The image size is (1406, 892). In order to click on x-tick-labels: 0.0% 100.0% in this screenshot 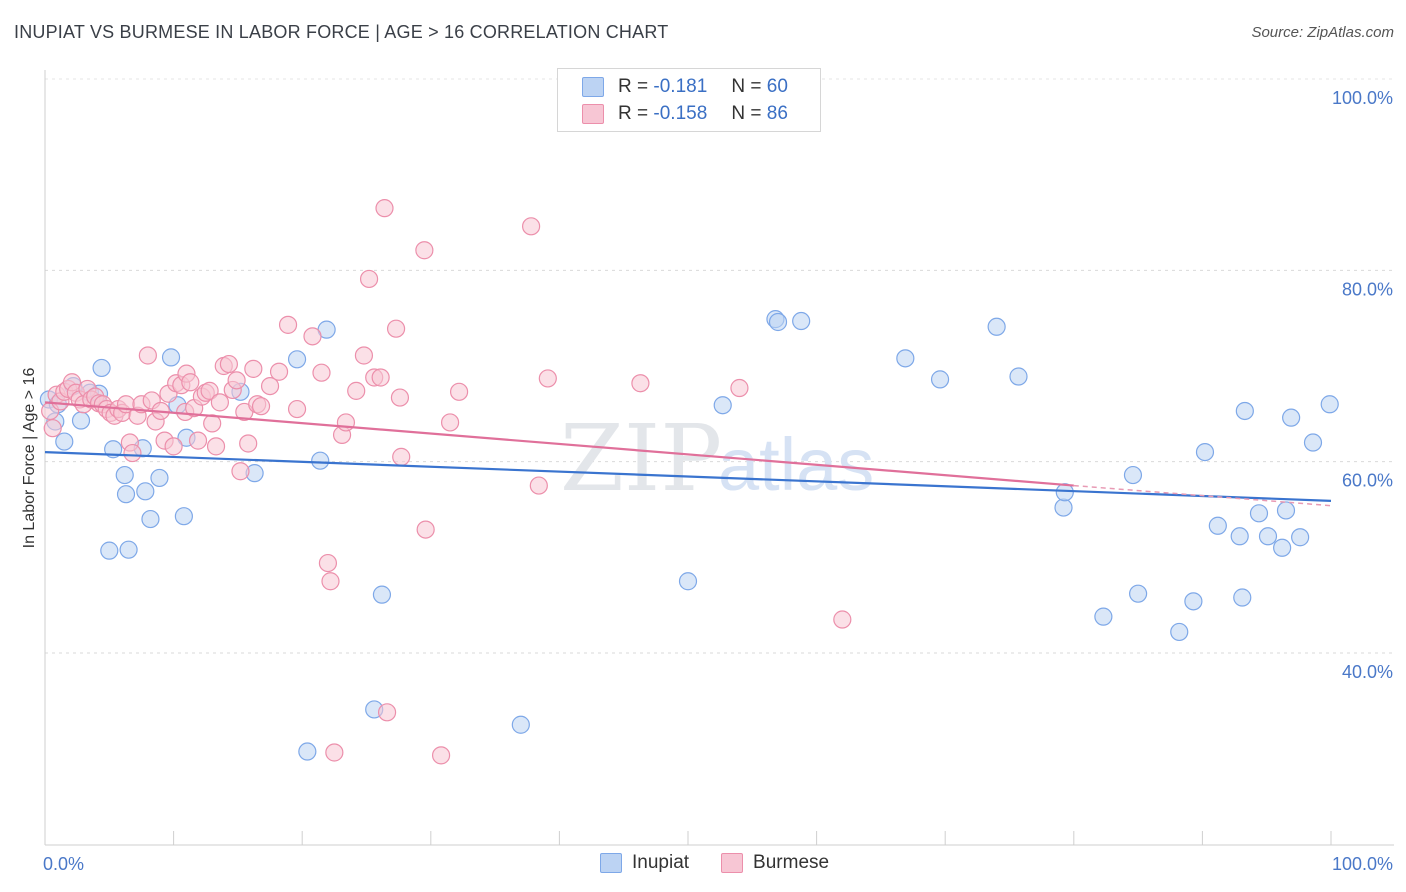, I will do `click(718, 864)`.